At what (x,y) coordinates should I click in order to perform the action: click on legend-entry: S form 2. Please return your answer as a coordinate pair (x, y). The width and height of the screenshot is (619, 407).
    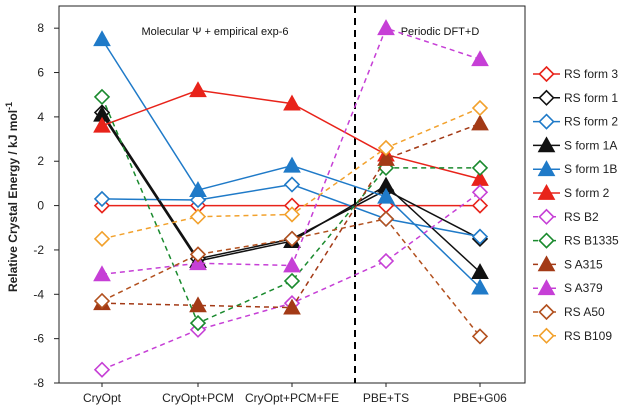
    Looking at the image, I should click on (571, 191).